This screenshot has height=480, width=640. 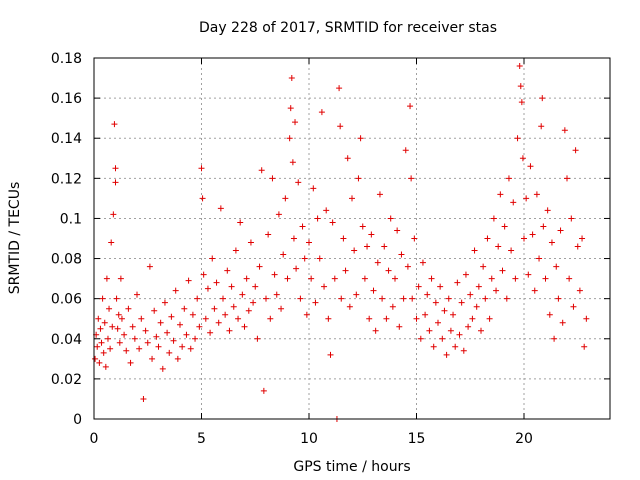 I want to click on x-tick-label: 10, so click(x=309, y=439).